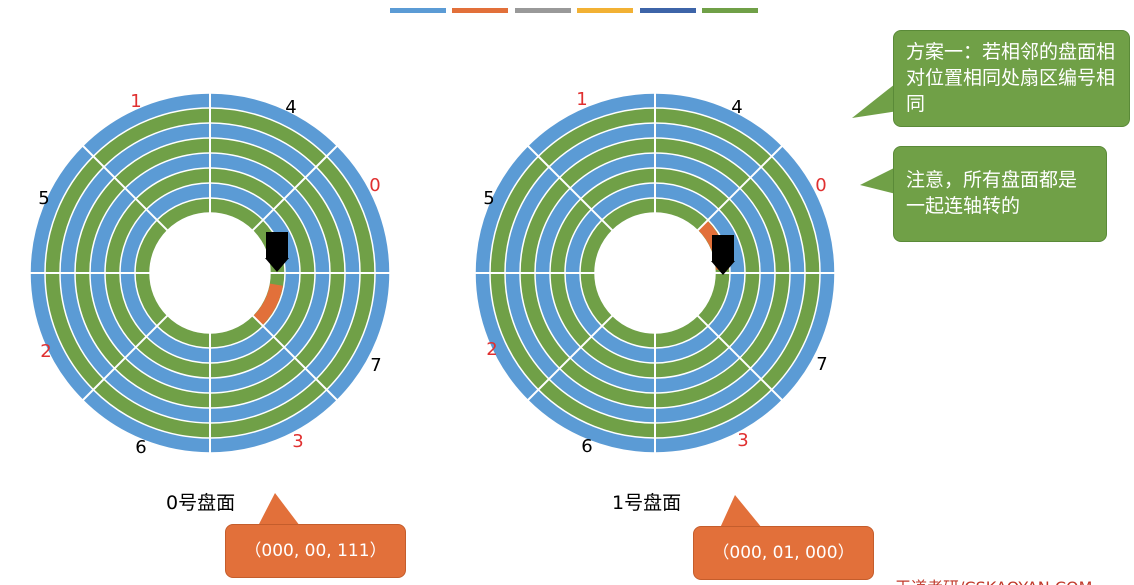 This screenshot has height=585, width=1134. I want to click on disk-name: 0号盘面, so click(201, 503).